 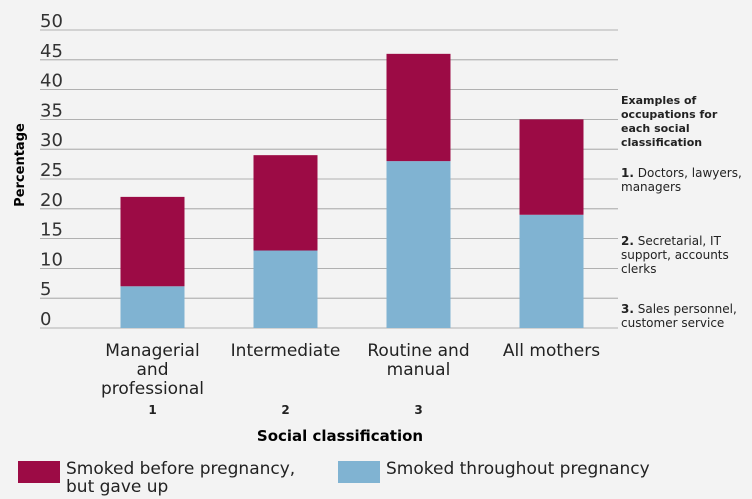 What do you see at coordinates (340, 436) in the screenshot?
I see `x-axis-title: Social classification` at bounding box center [340, 436].